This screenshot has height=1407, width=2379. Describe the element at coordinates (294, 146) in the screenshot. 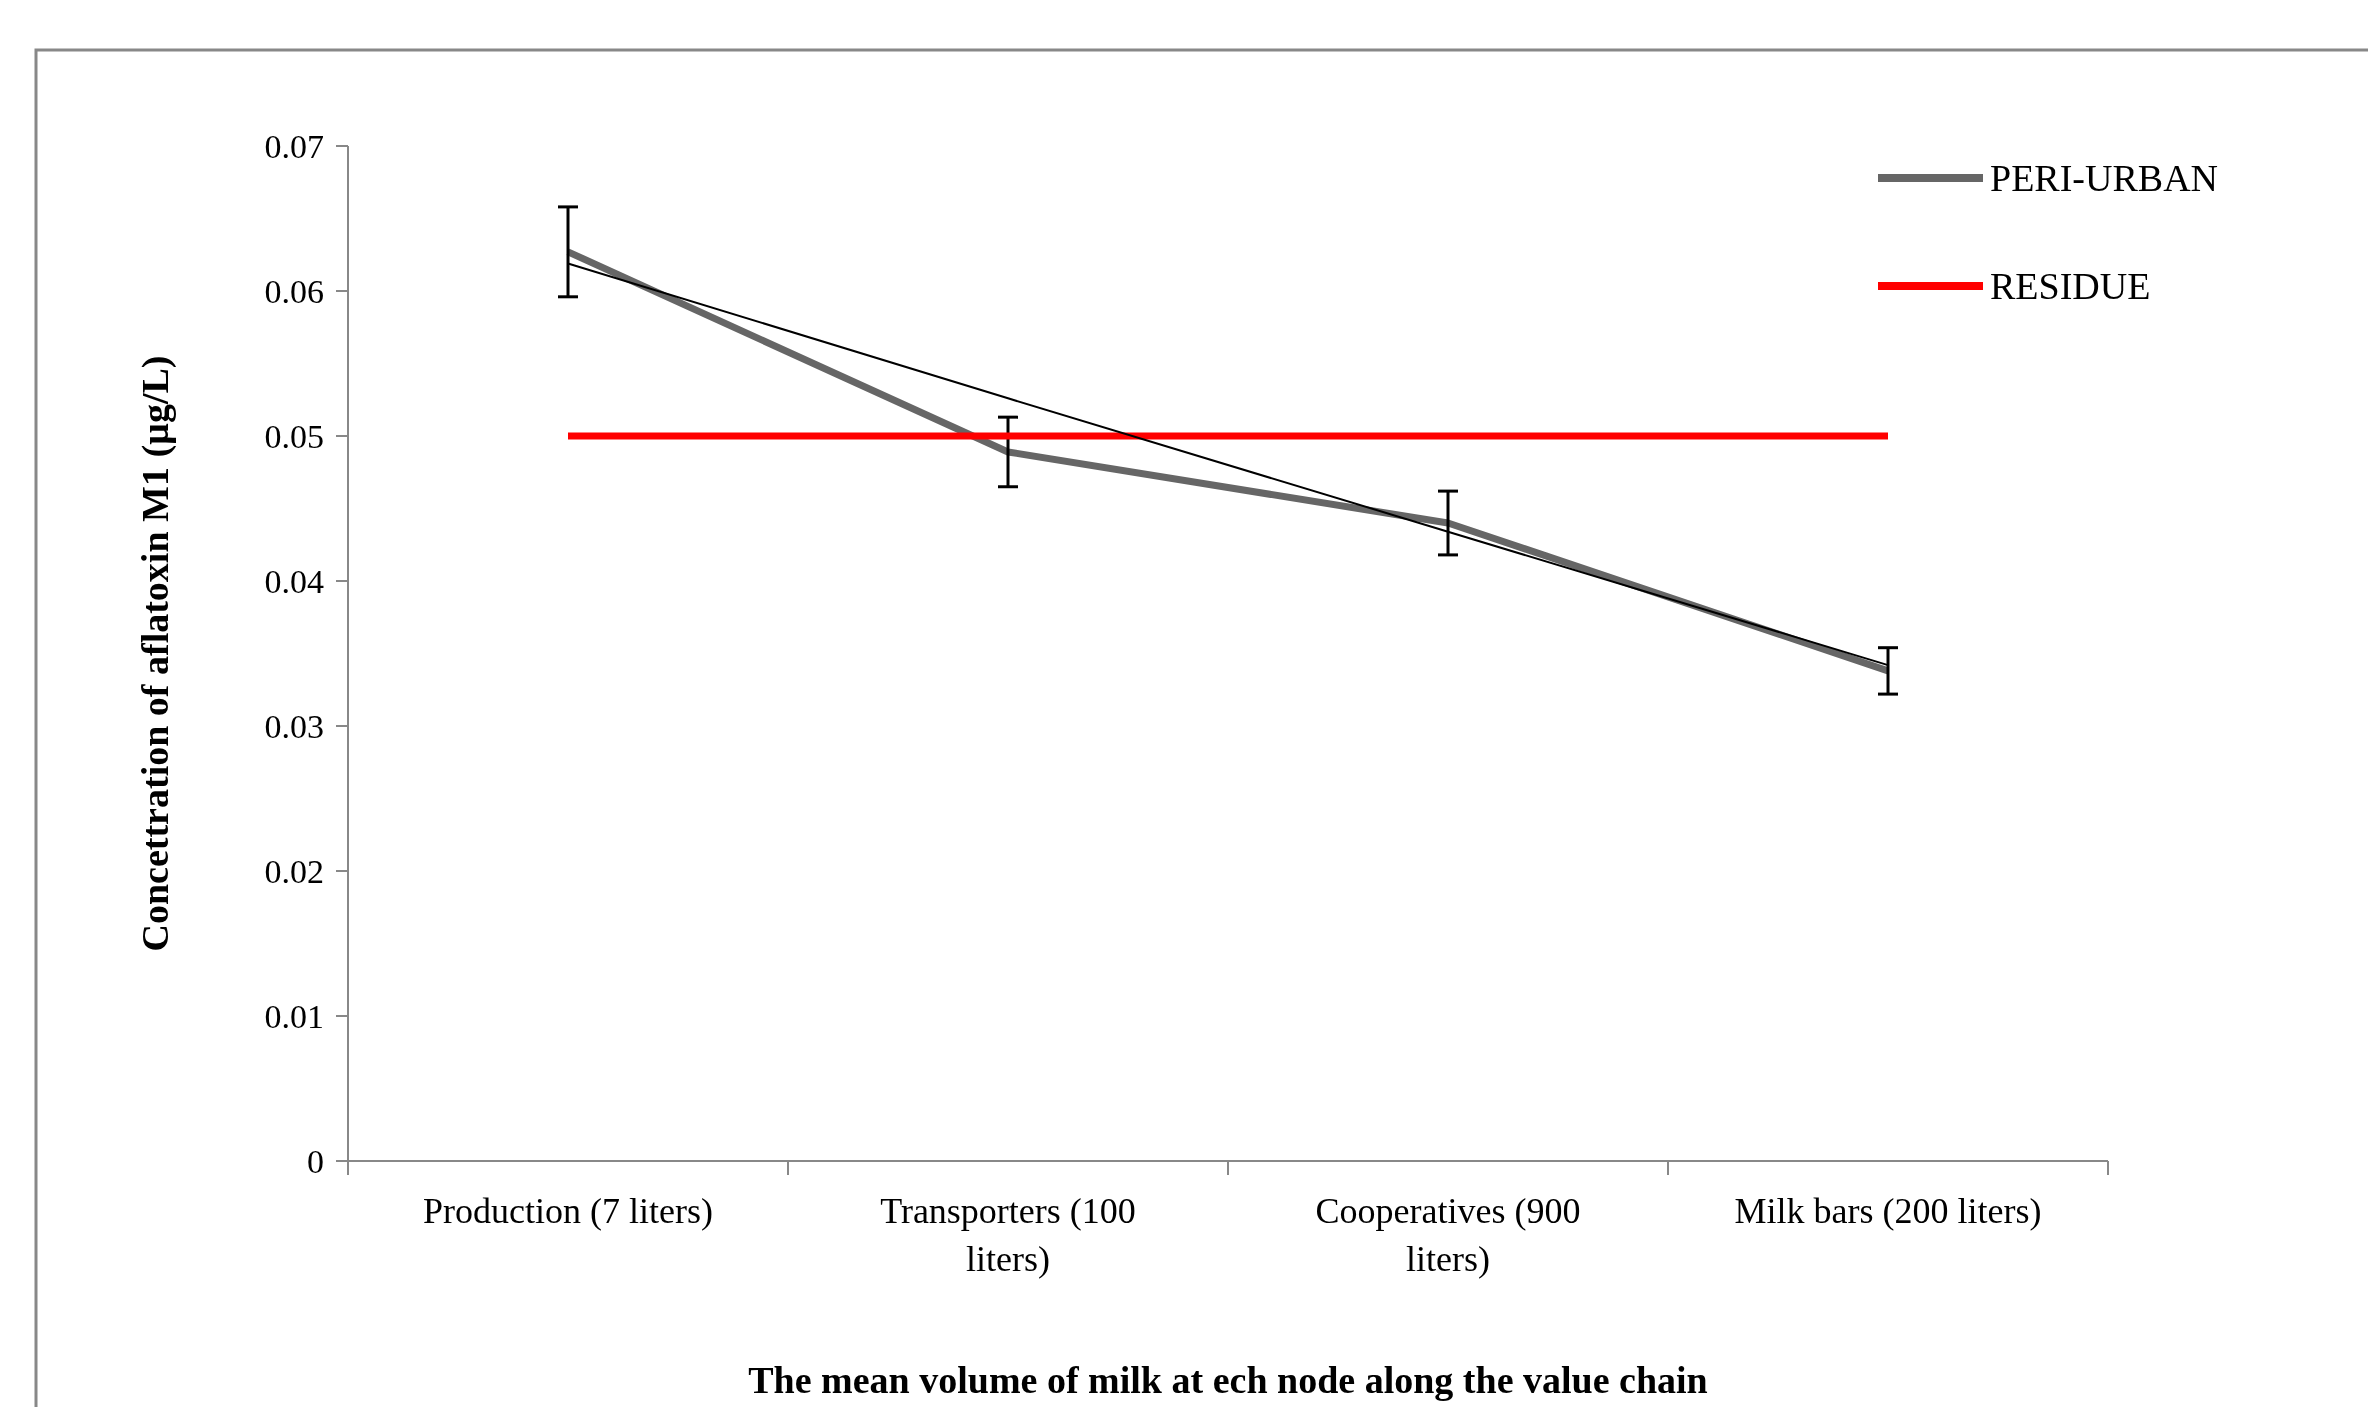

I see `y-tick-label: 0.07` at that location.